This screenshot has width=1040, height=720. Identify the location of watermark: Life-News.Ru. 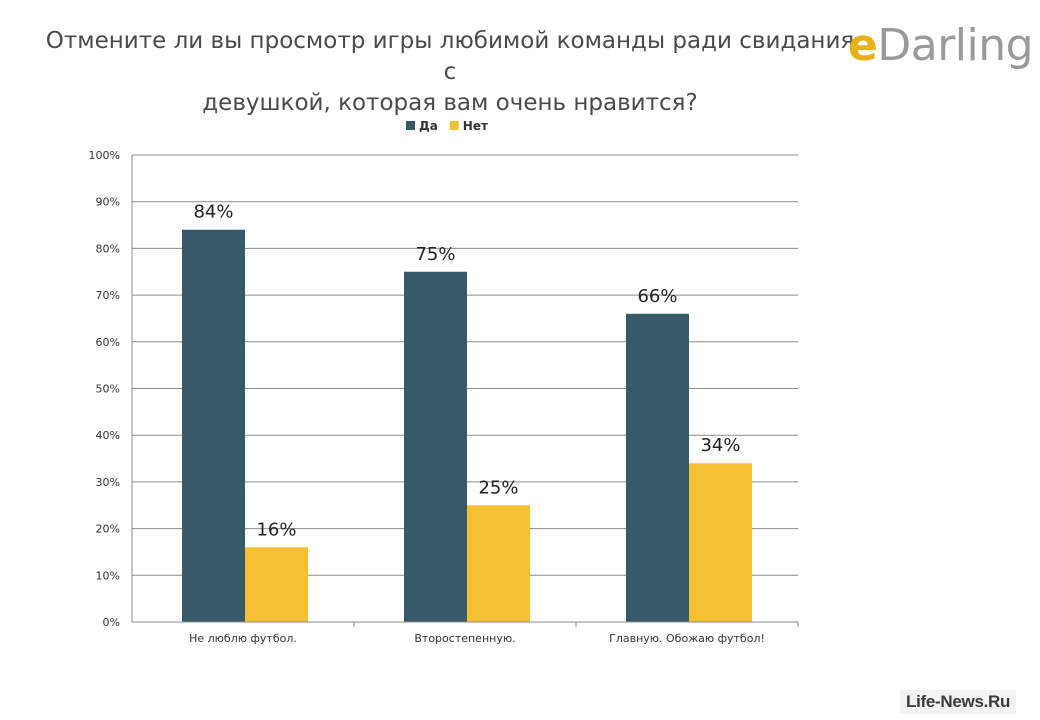
(958, 702).